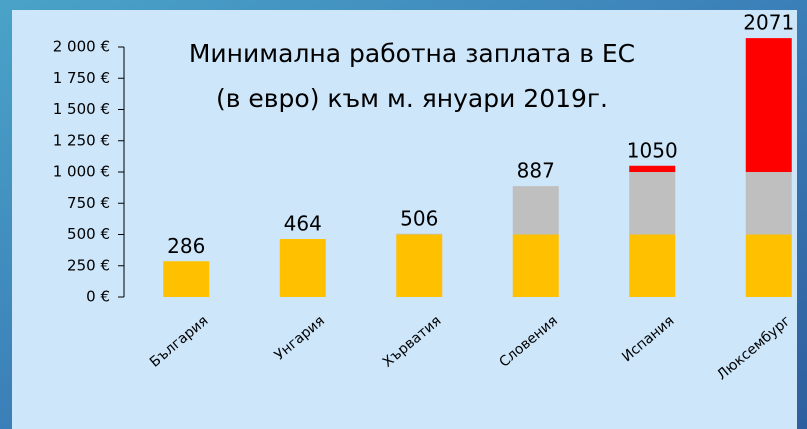 The image size is (807, 429). Describe the element at coordinates (768, 23) in the screenshot. I see `total-label: 2071` at that location.